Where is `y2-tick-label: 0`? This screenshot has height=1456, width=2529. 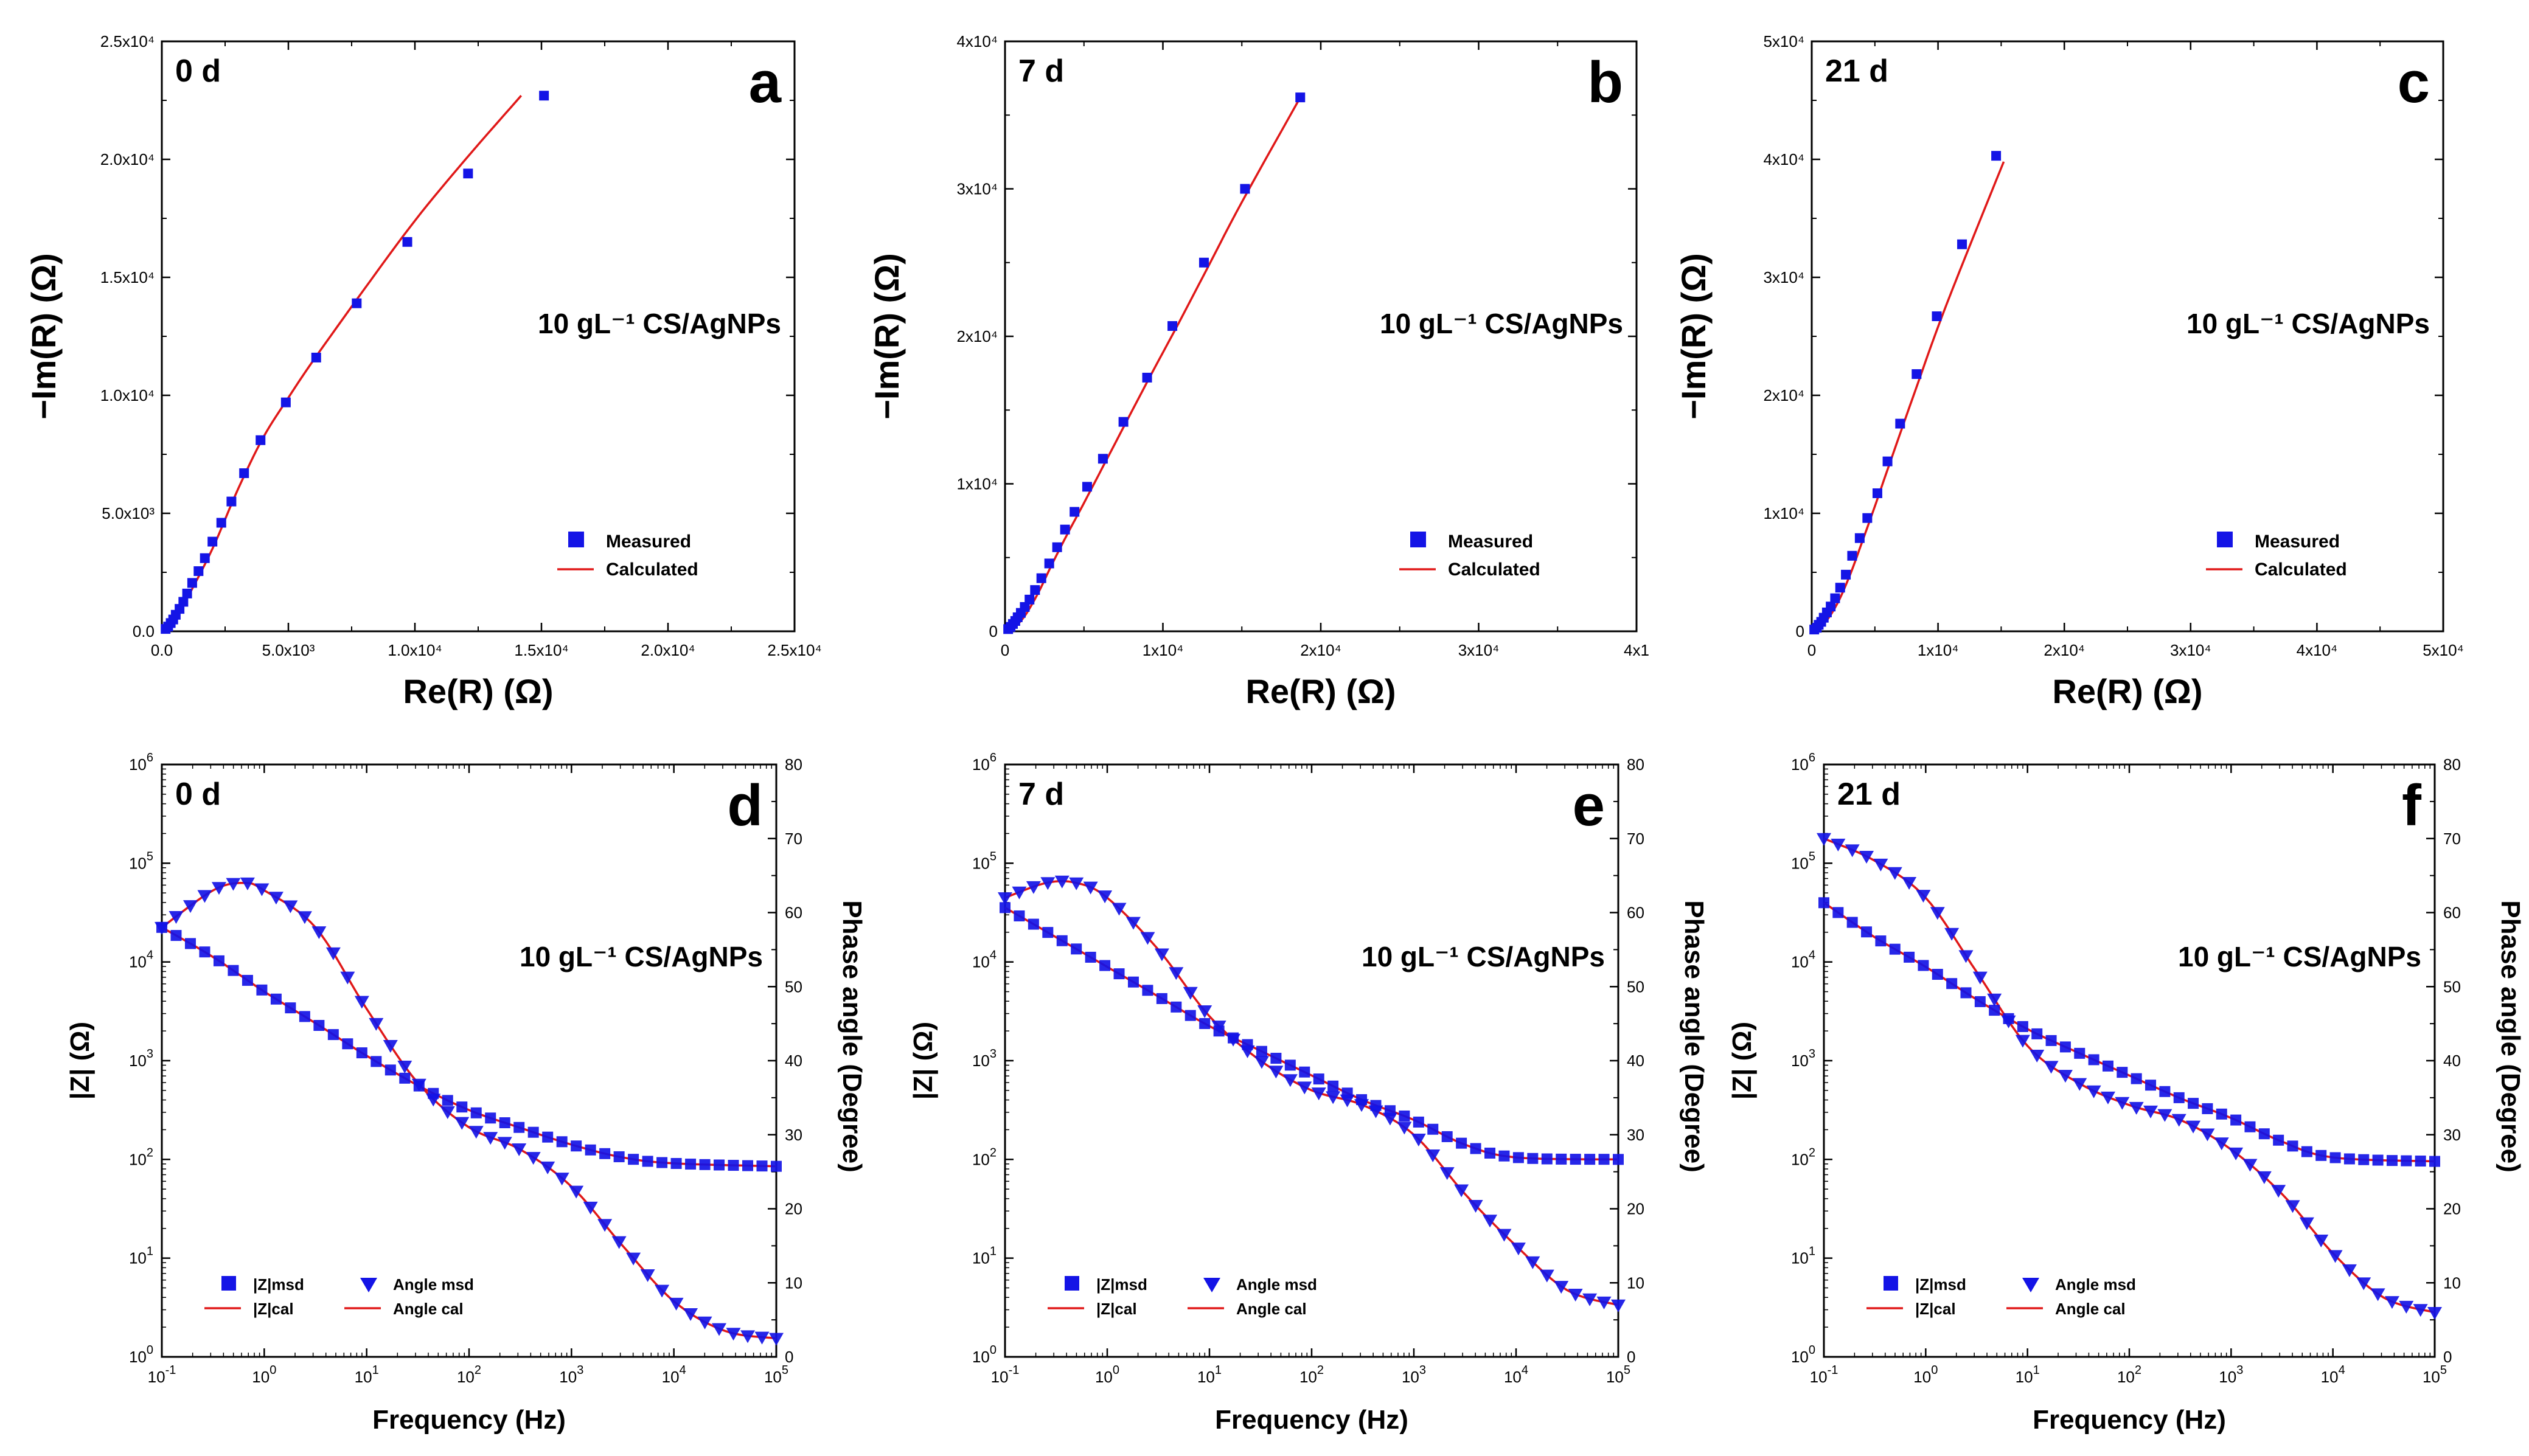
y2-tick-label: 0 is located at coordinates (1631, 1357).